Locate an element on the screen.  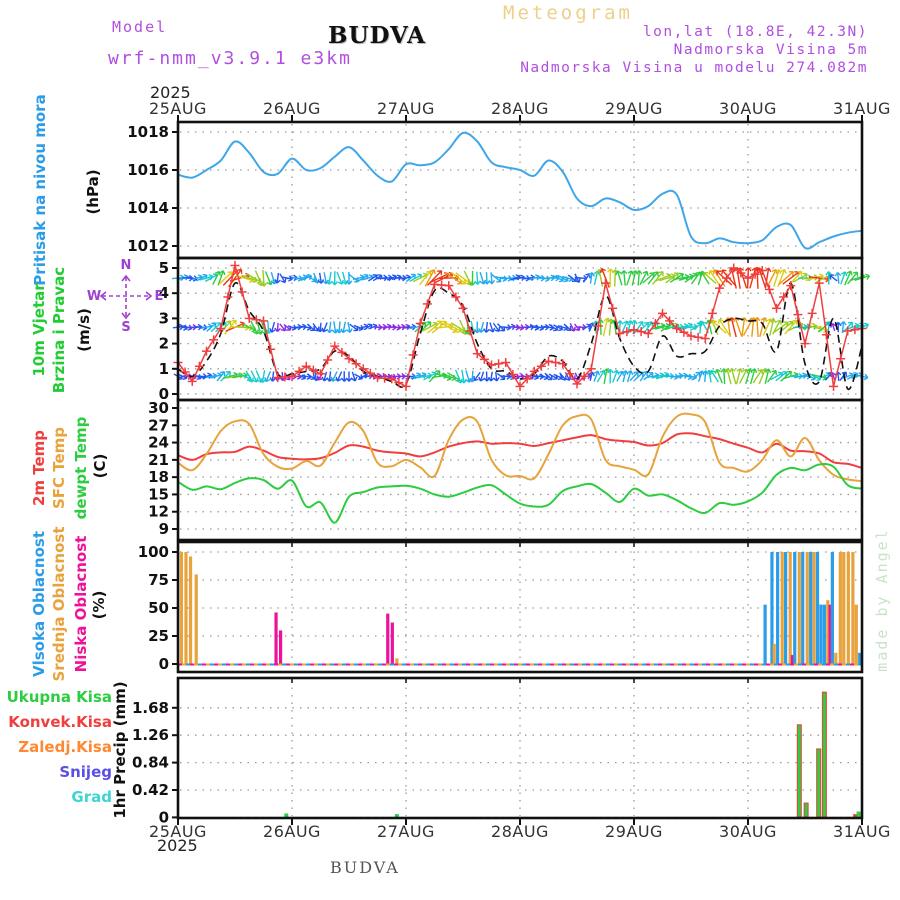
footer-station-label: BUDVA is located at coordinates (365, 867).